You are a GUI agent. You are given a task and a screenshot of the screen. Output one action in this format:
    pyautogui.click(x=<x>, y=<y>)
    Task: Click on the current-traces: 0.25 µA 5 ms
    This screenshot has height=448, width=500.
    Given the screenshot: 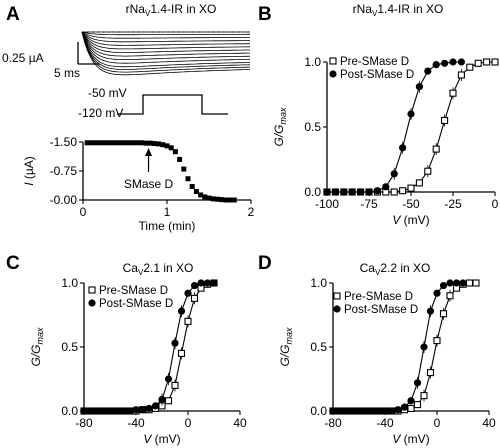 What is the action you would take?
    pyautogui.click(x=126, y=55)
    